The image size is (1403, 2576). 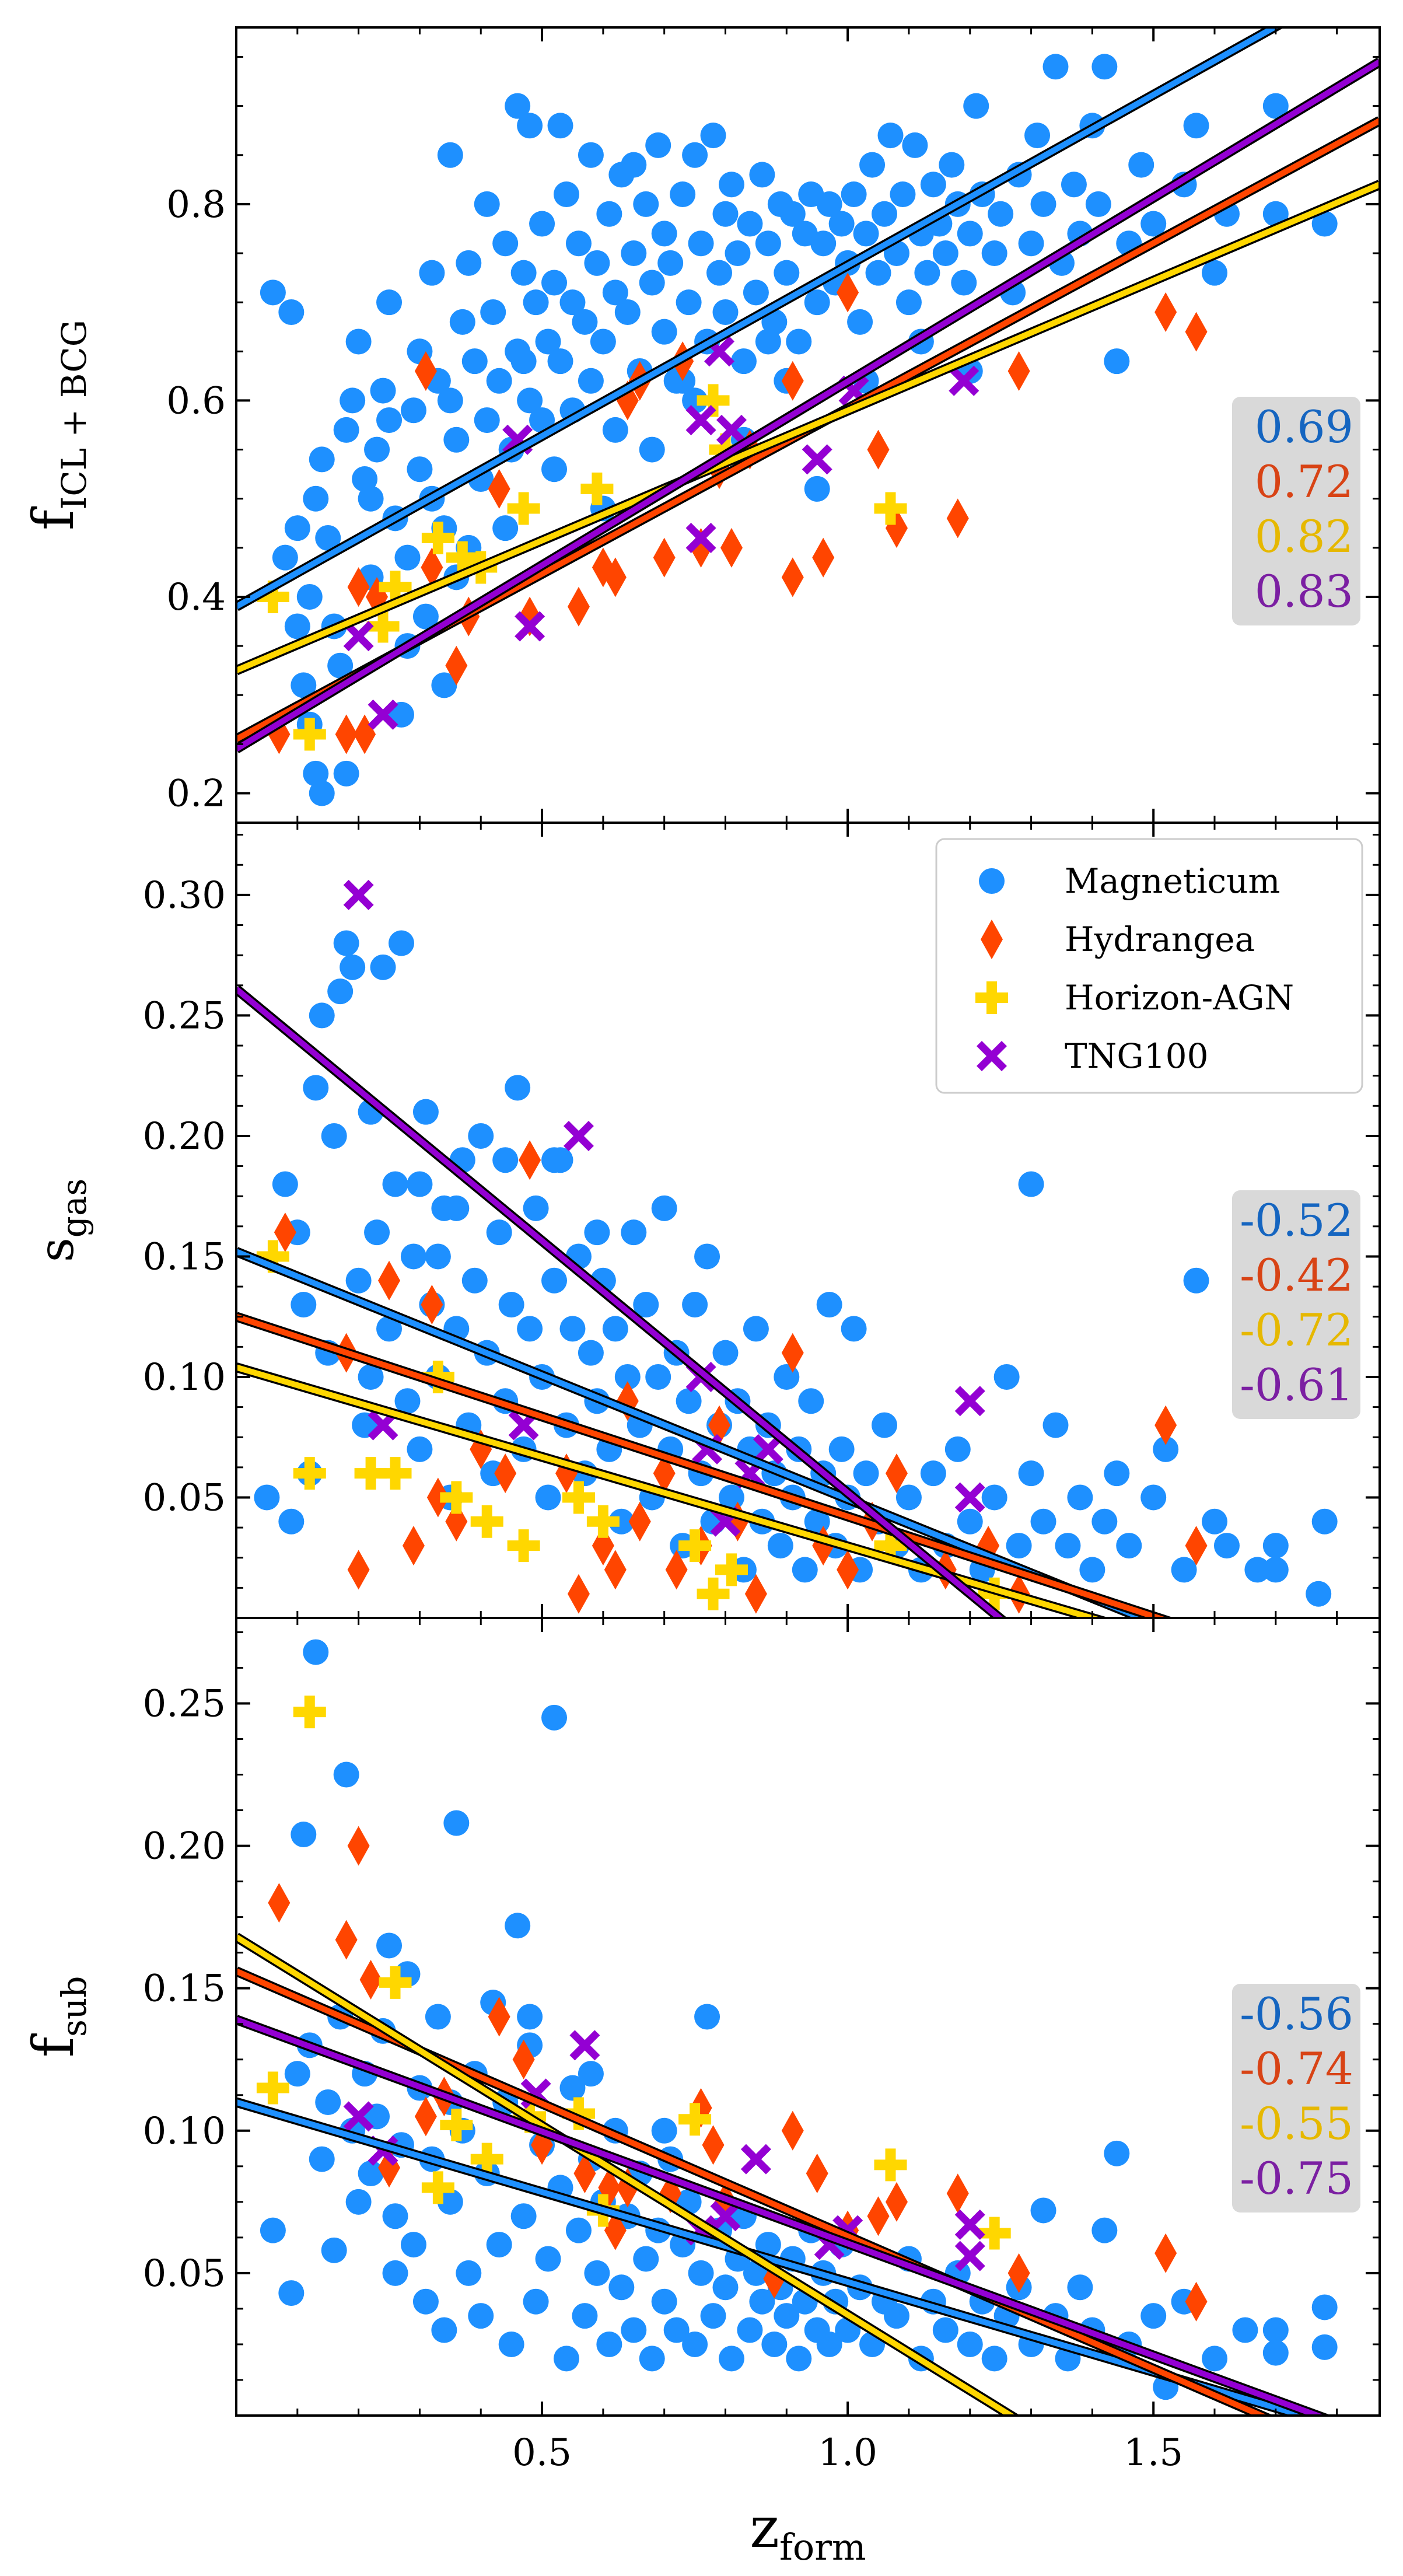 What do you see at coordinates (1304, 482) in the screenshot?
I see `correlation-hydrangea: 0.72` at bounding box center [1304, 482].